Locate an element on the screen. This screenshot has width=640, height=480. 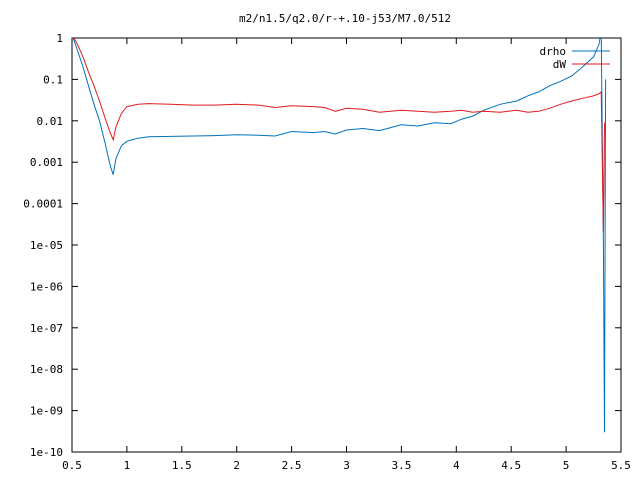
y-tick-label: 0.1 is located at coordinates (53, 79).